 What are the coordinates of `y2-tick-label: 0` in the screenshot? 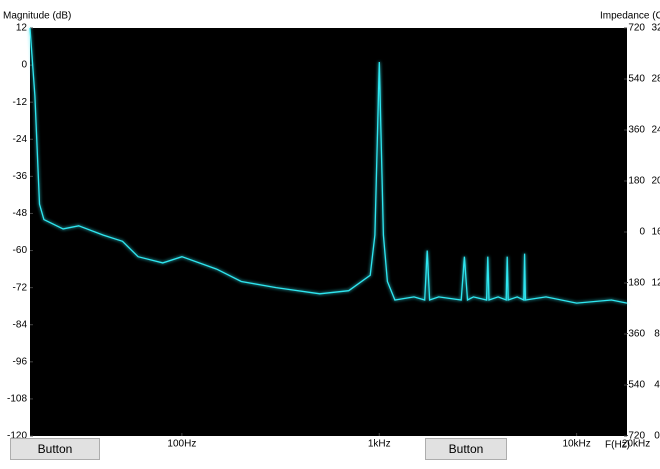 It's located at (657, 436).